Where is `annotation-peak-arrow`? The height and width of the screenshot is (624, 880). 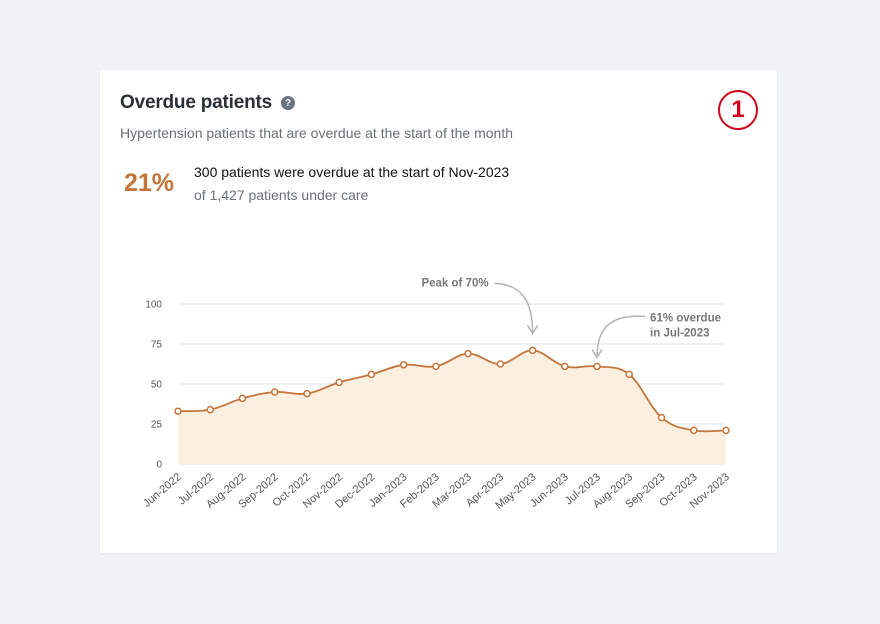
annotation-peak-arrow is located at coordinates (514, 307).